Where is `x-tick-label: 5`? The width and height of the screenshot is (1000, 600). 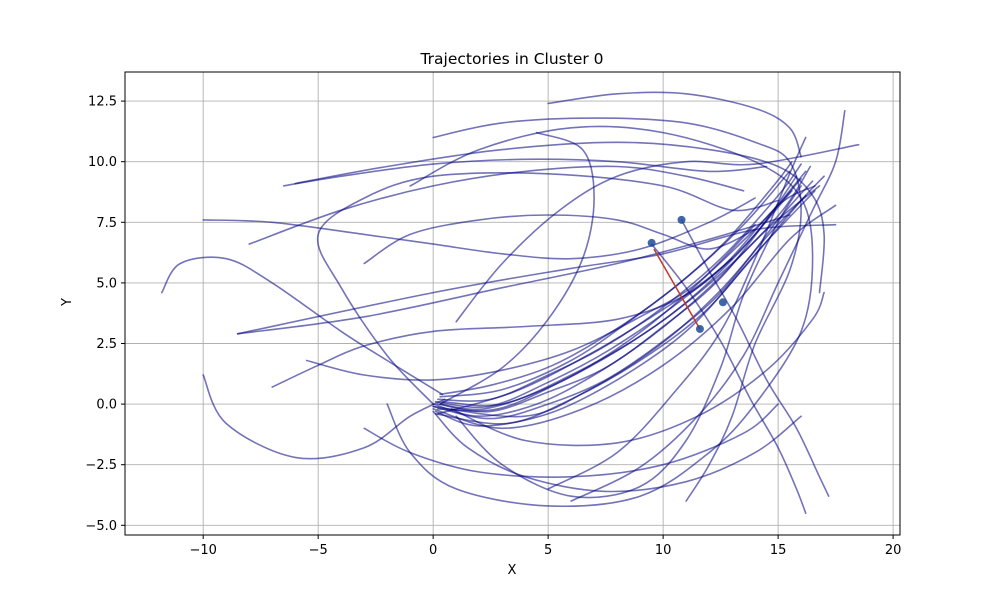 x-tick-label: 5 is located at coordinates (548, 550).